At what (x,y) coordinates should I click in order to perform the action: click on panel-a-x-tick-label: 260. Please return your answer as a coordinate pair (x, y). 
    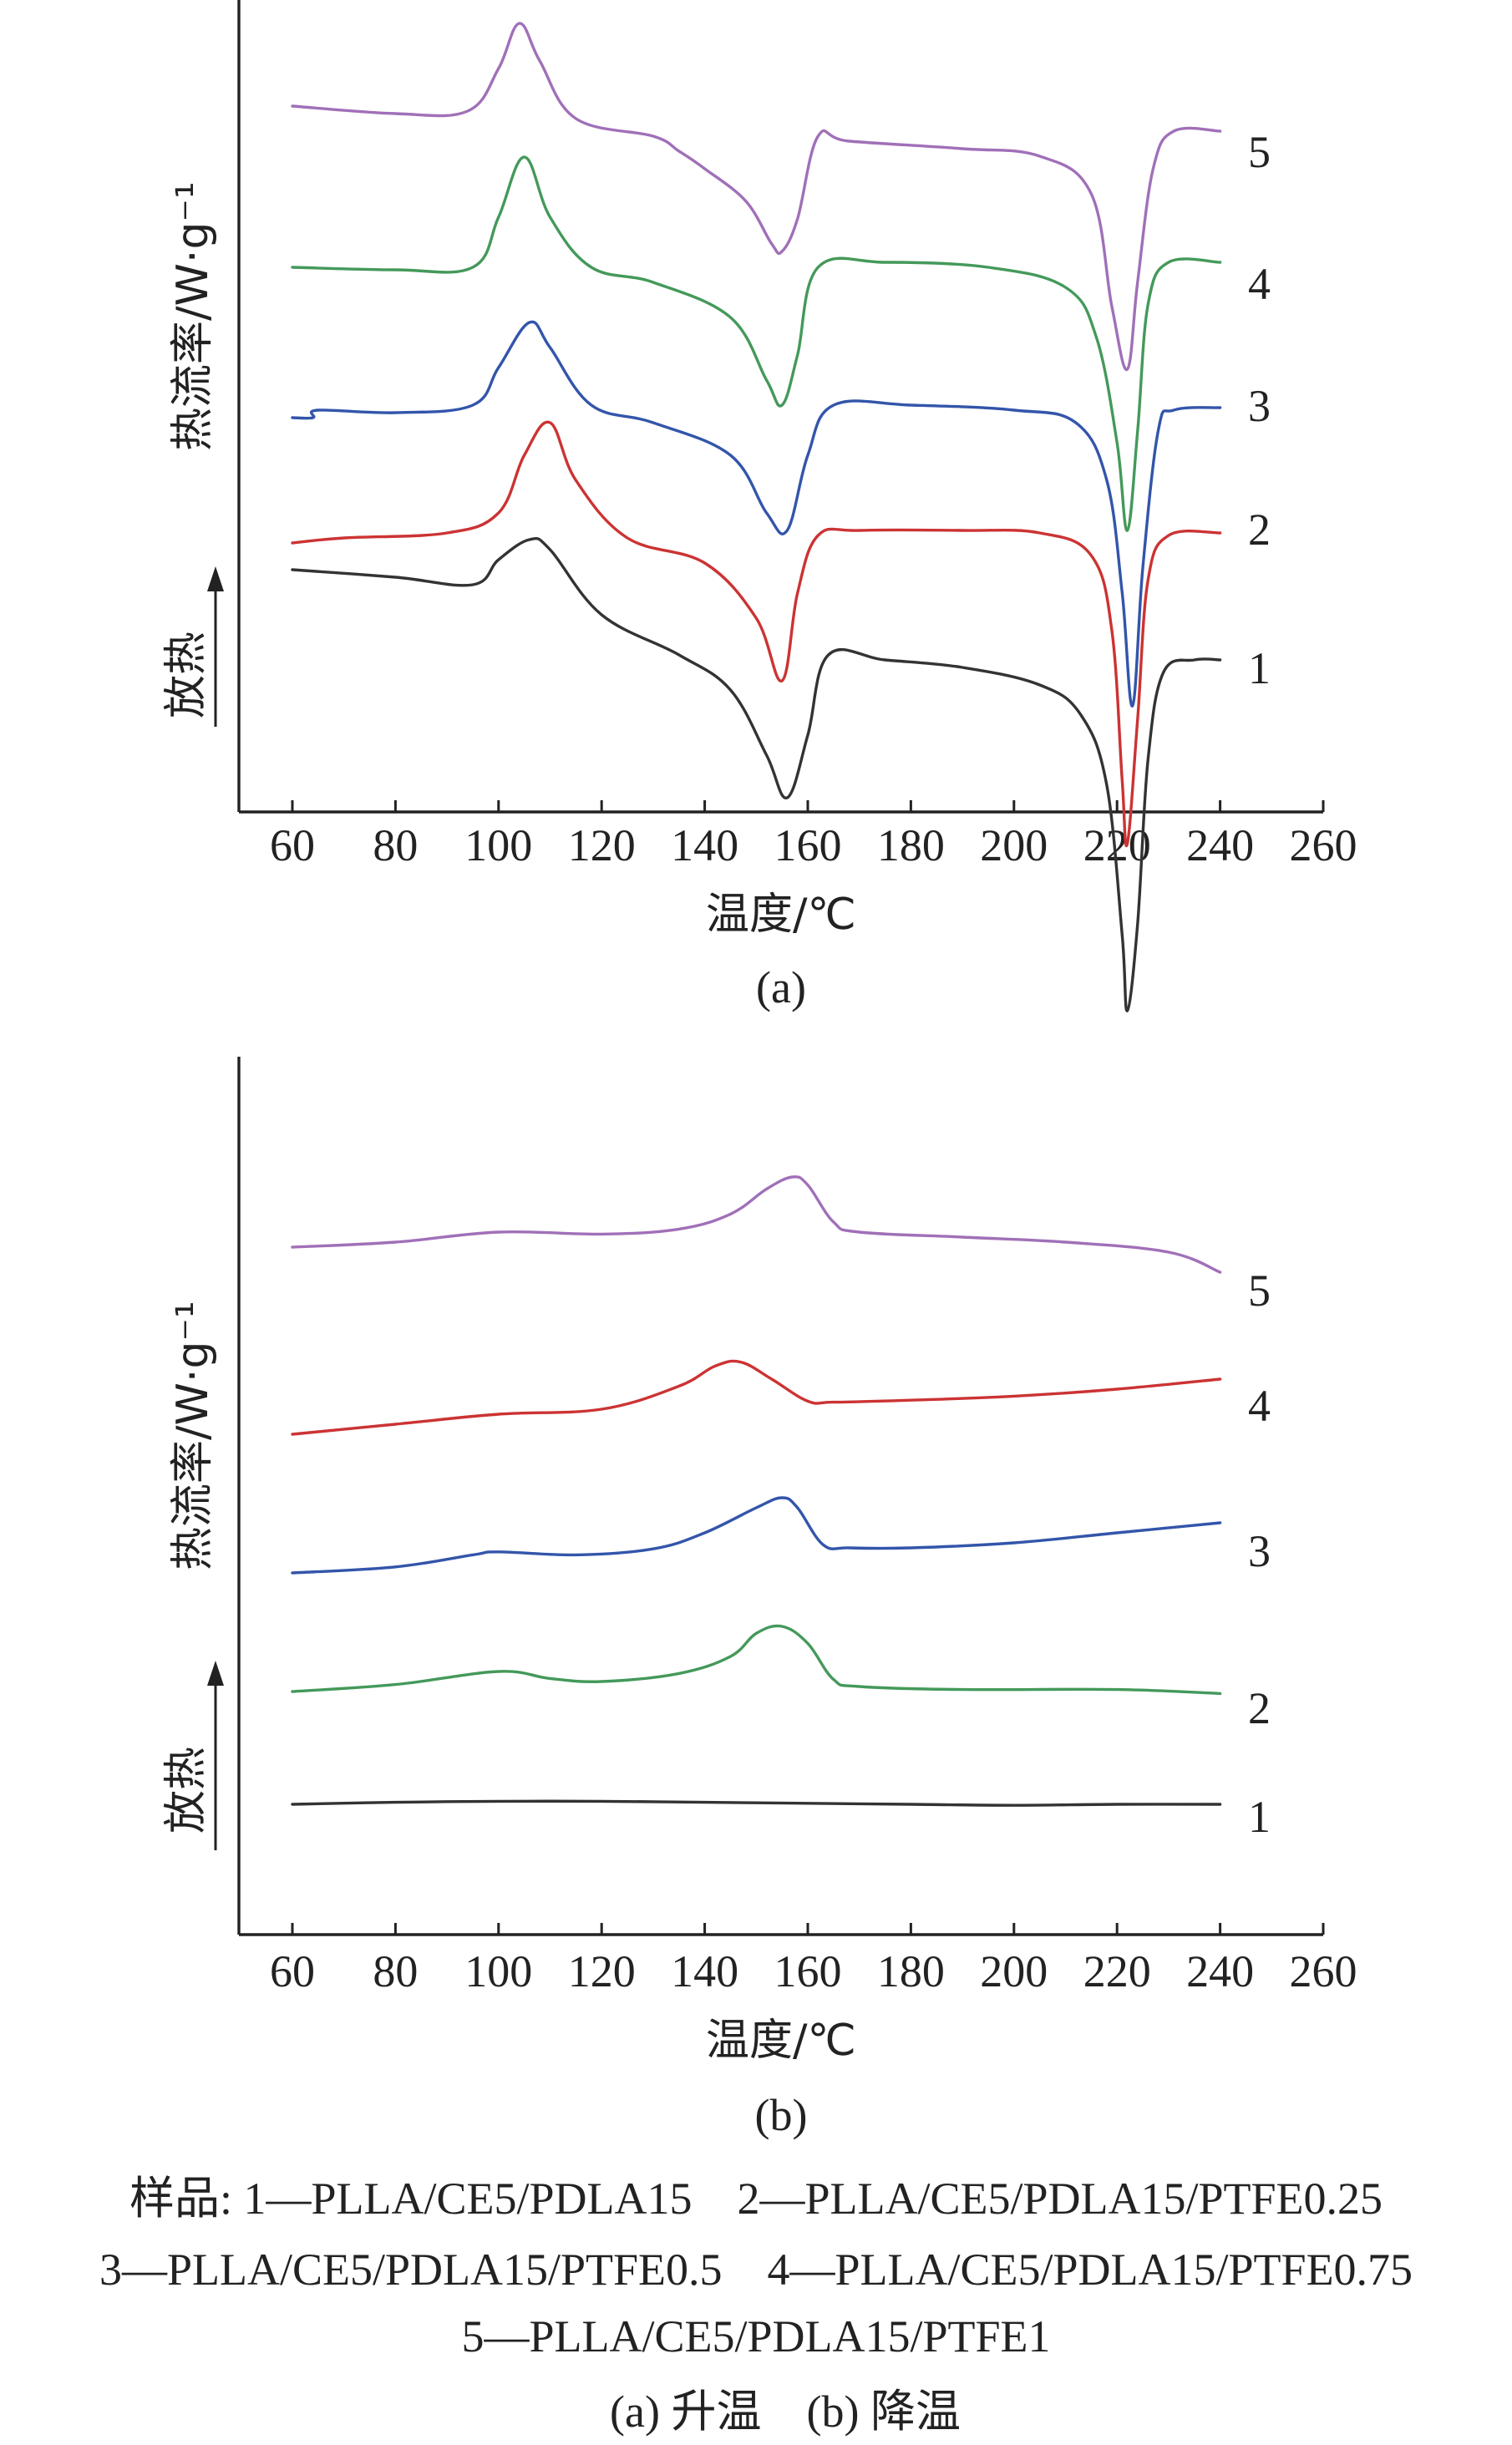
    Looking at the image, I should click on (1323, 845).